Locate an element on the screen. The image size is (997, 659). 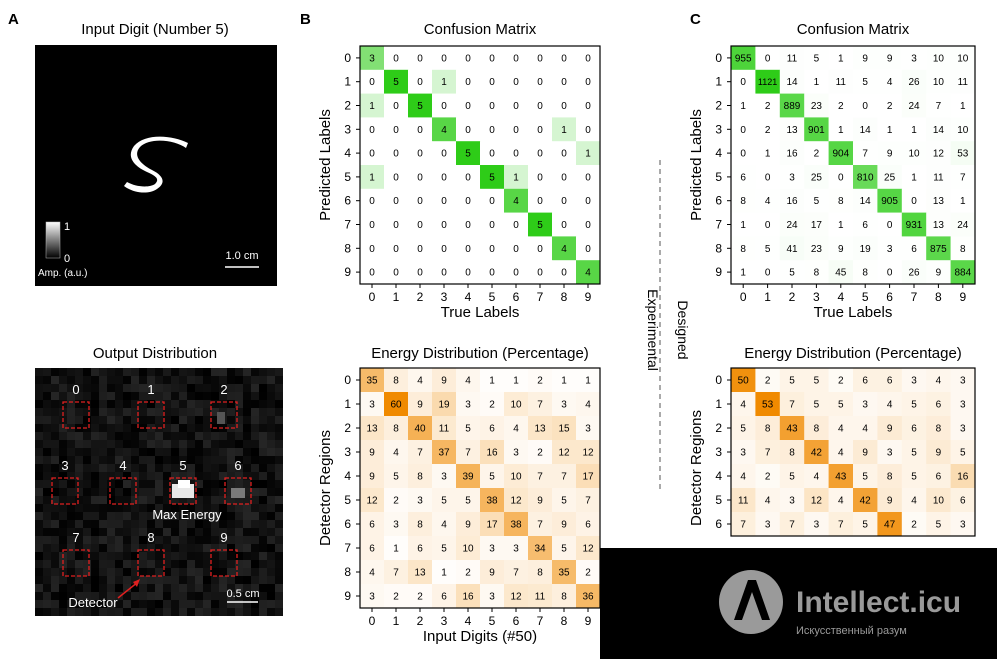
cell-value-label: 35 is located at coordinates (372, 381).